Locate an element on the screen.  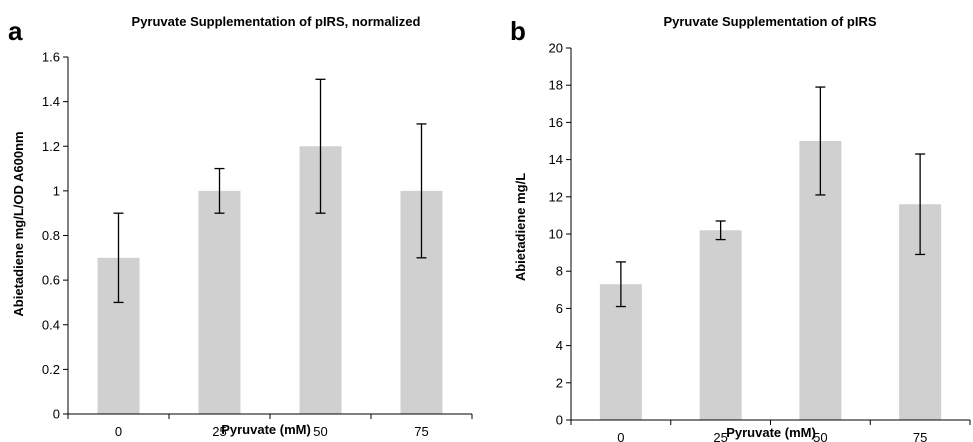
y-tick-label: 8 is located at coordinates (559, 271).